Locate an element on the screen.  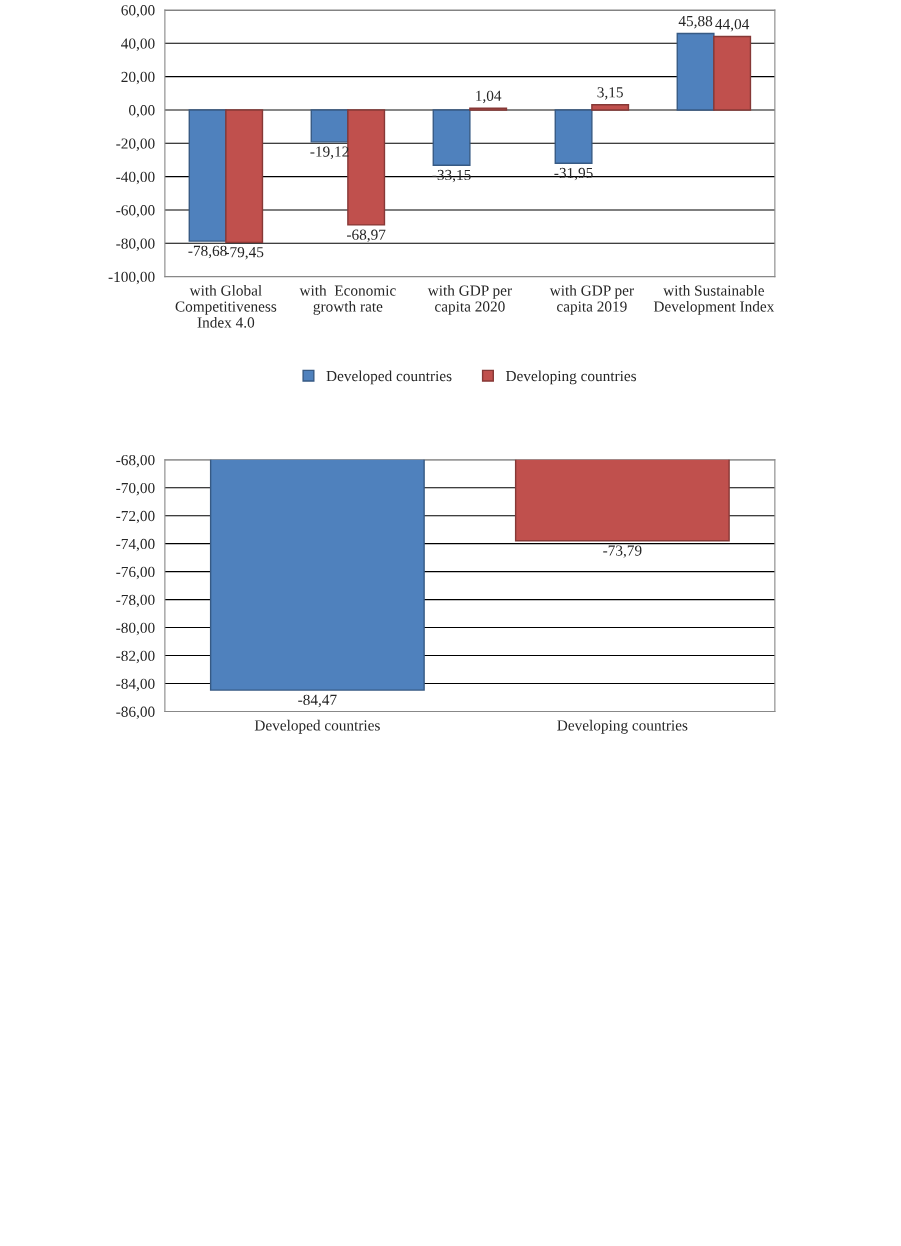
y-tick-label: -68,00 is located at coordinates (135, 461).